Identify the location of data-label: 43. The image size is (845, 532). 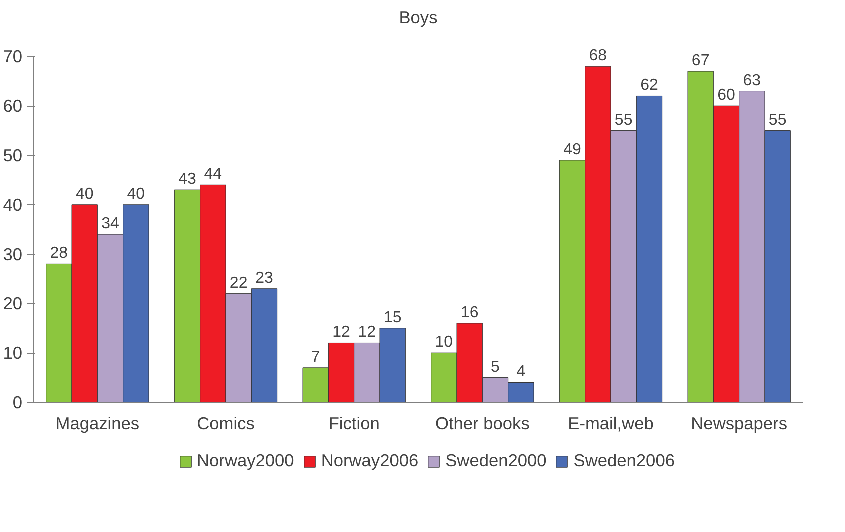
(187, 179).